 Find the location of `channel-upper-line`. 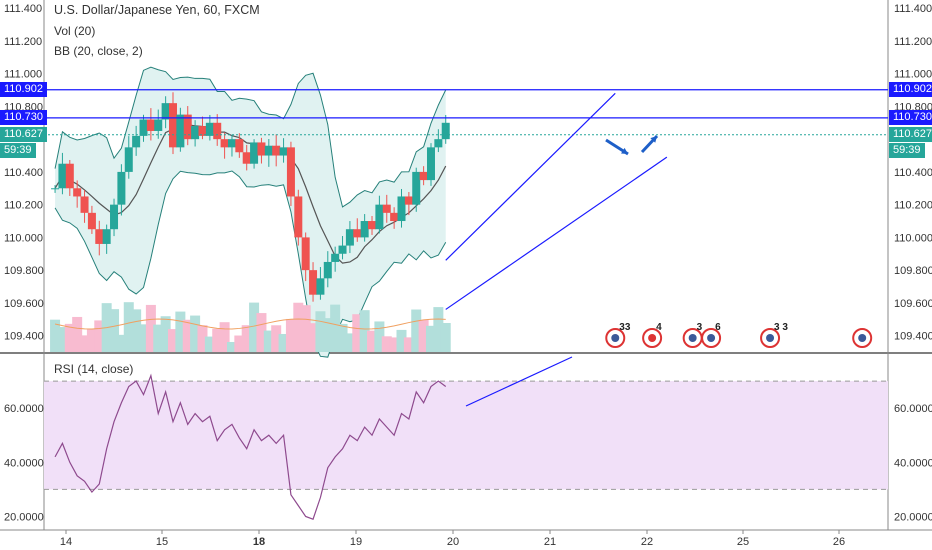

channel-upper-line is located at coordinates (530, 176).